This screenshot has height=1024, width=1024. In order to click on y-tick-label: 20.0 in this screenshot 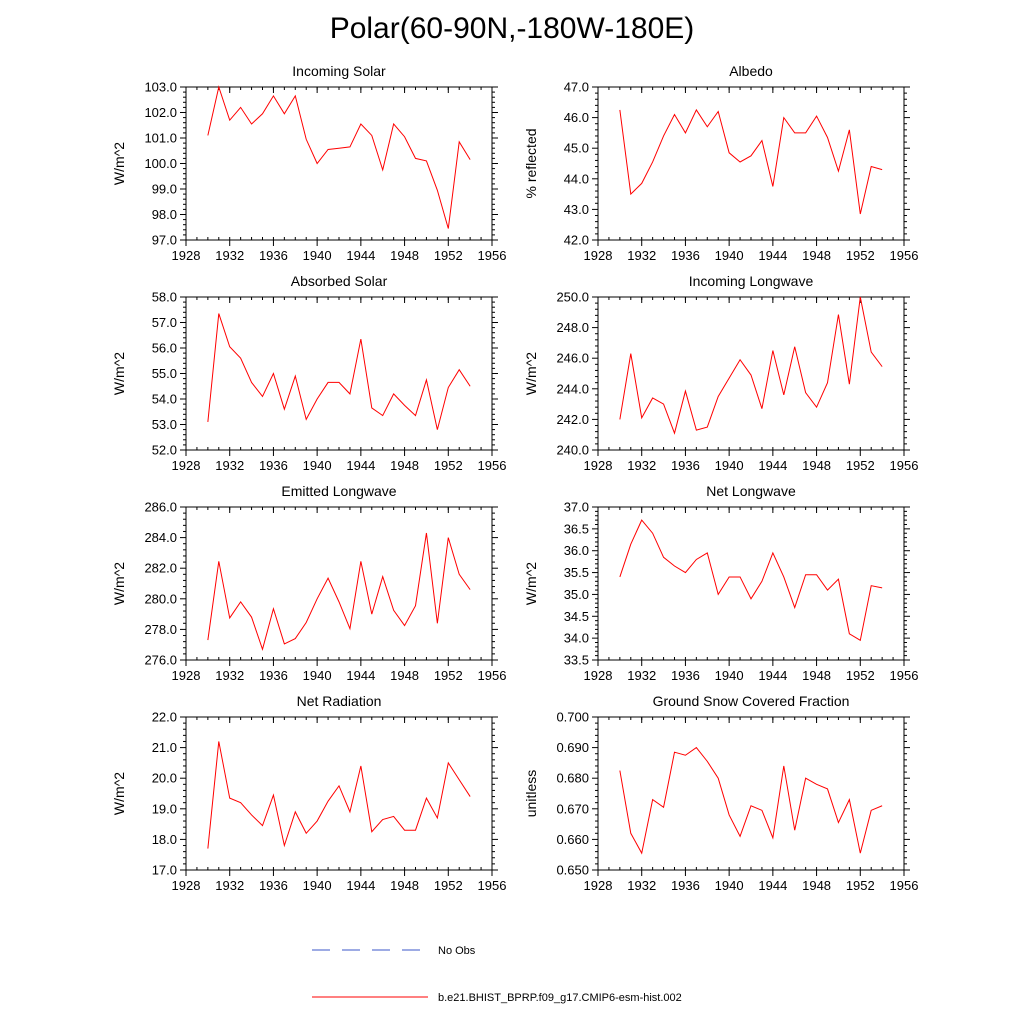, I will do `click(164, 778)`.